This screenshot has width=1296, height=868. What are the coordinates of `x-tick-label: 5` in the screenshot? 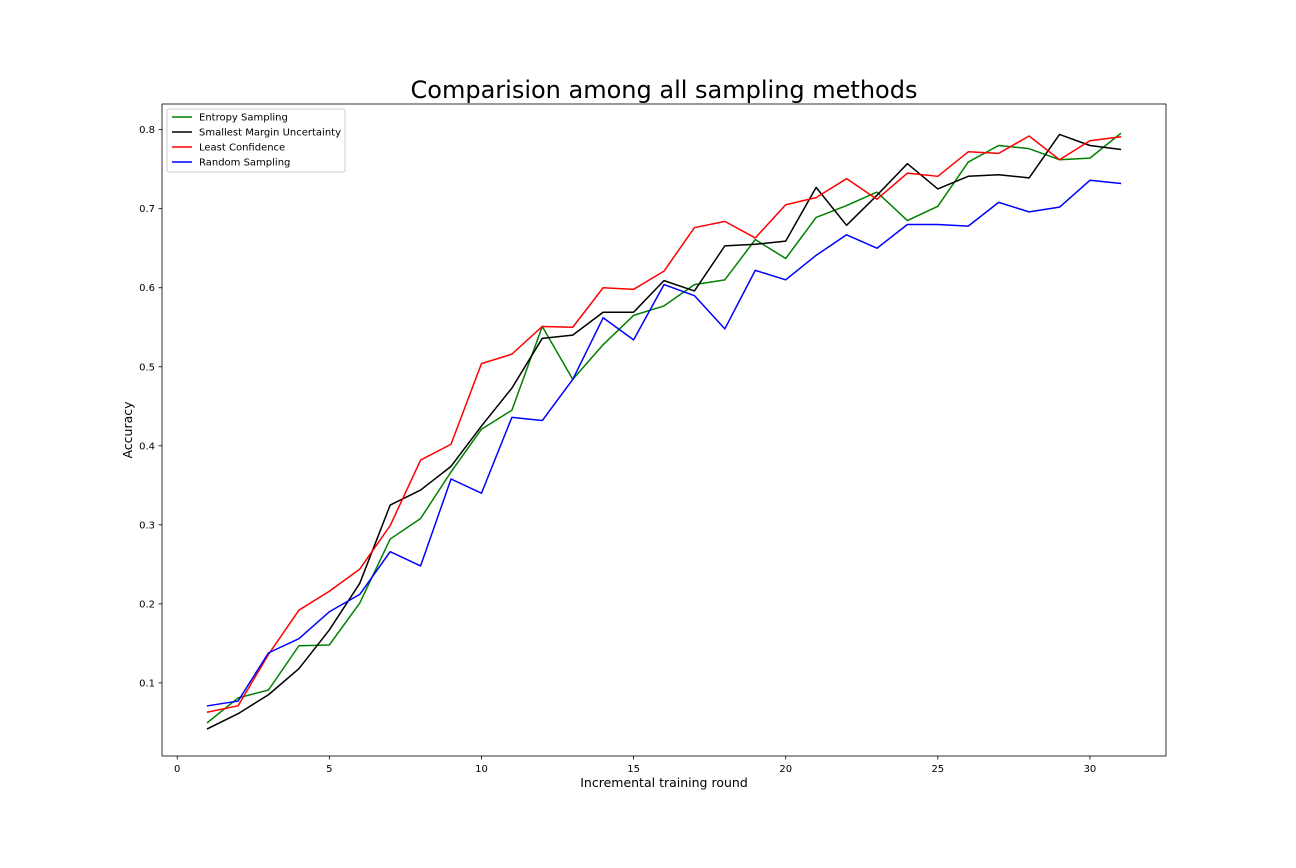 It's located at (329, 769).